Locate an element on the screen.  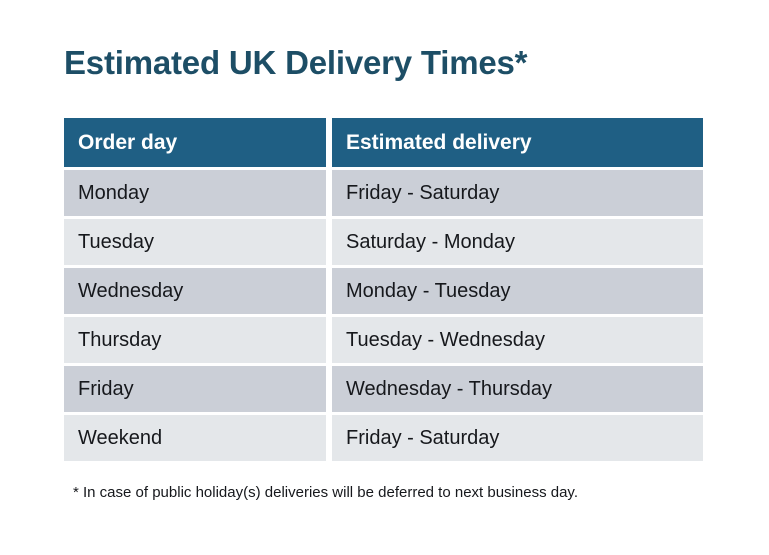
table-row: Tuesday Saturday - Monday is located at coordinates (383, 242).